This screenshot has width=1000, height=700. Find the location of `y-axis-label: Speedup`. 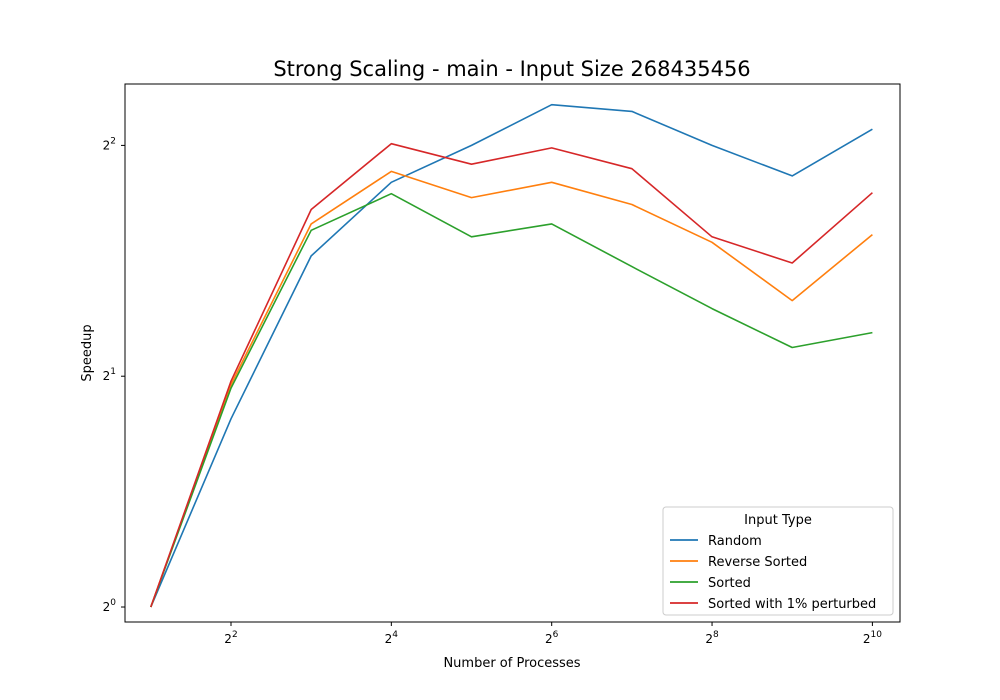

y-axis-label: Speedup is located at coordinates (87, 352).